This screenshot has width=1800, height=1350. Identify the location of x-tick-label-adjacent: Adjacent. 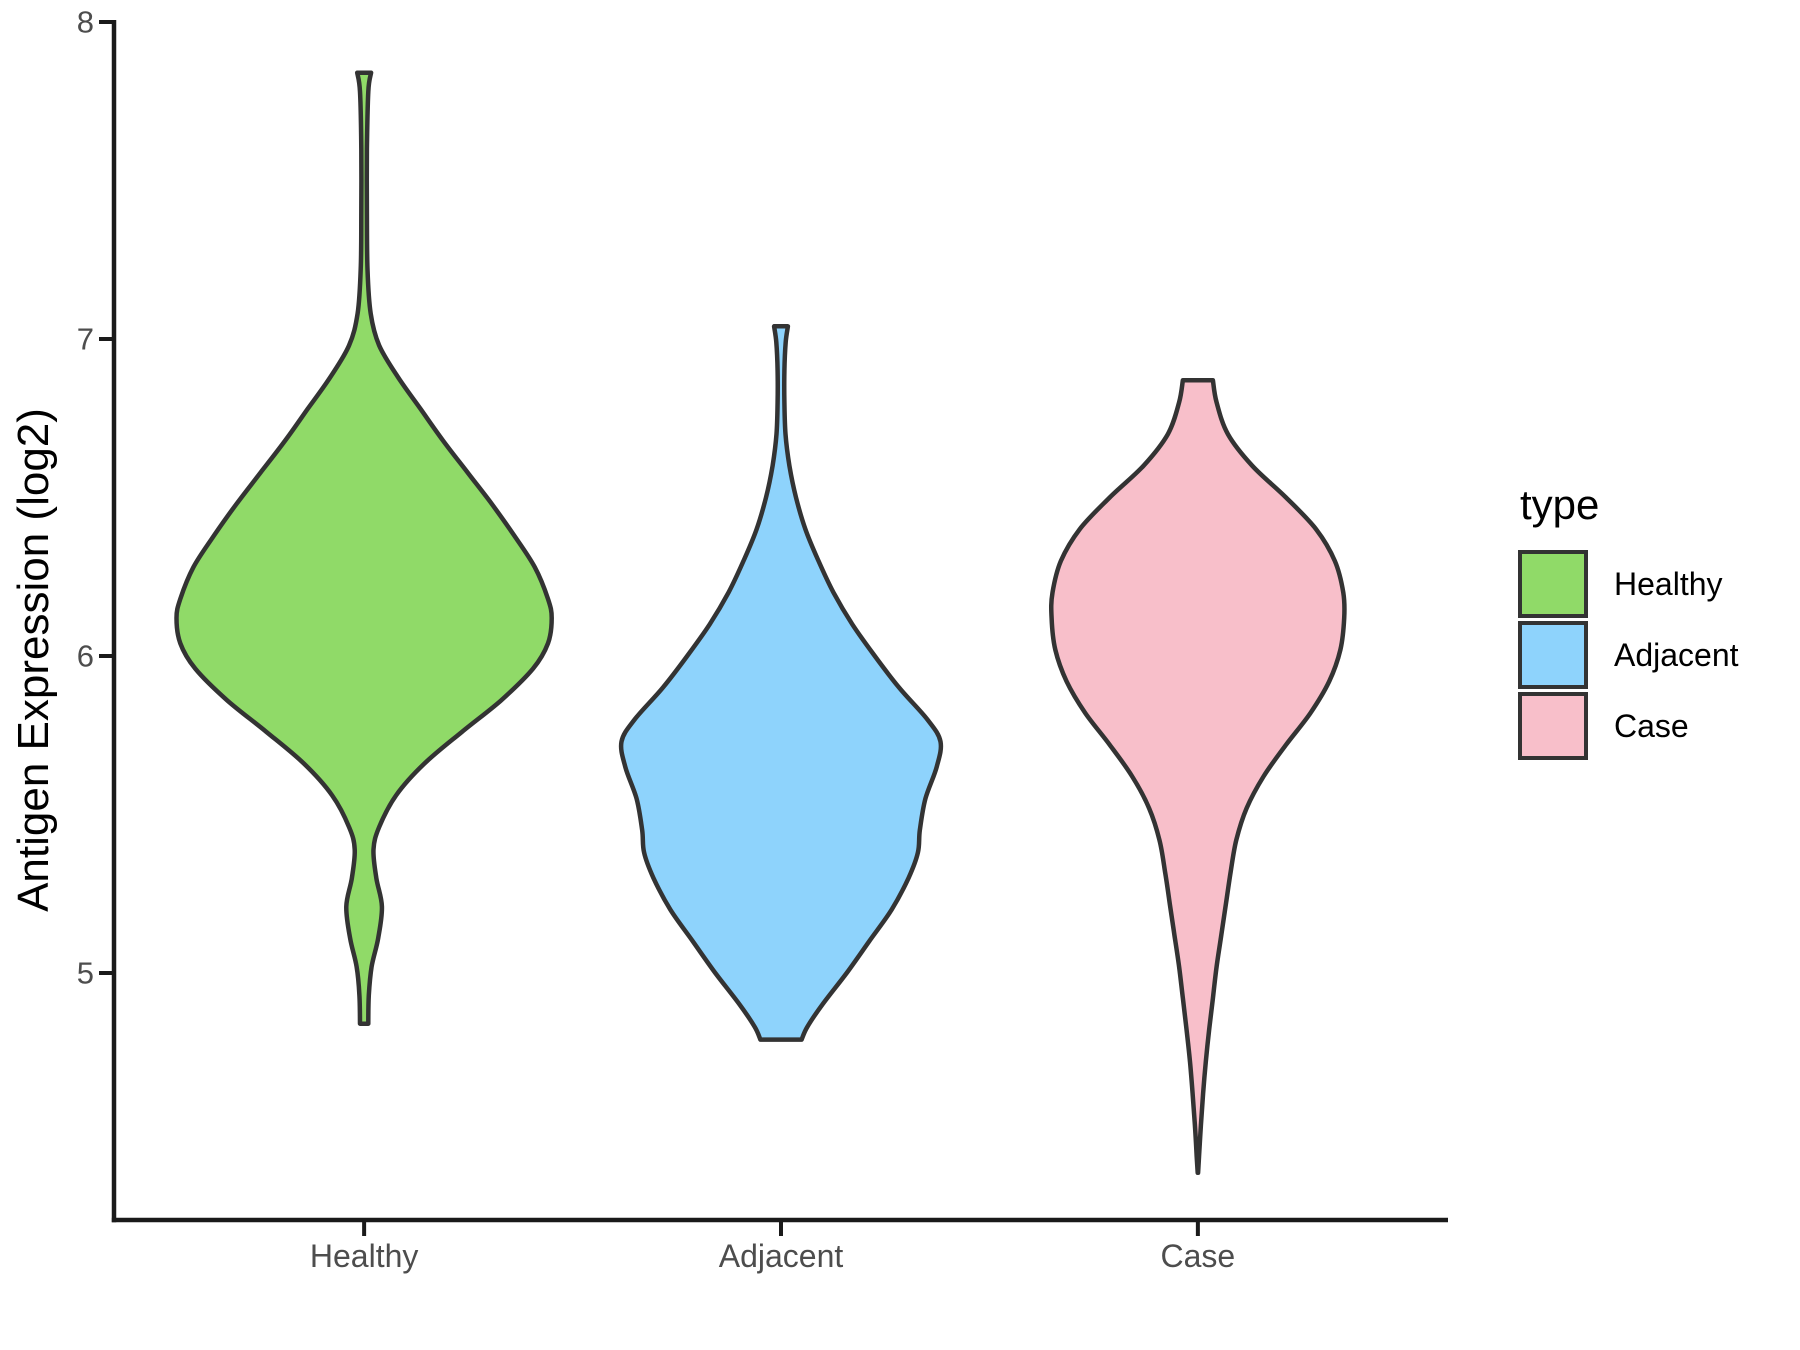
(781, 1256).